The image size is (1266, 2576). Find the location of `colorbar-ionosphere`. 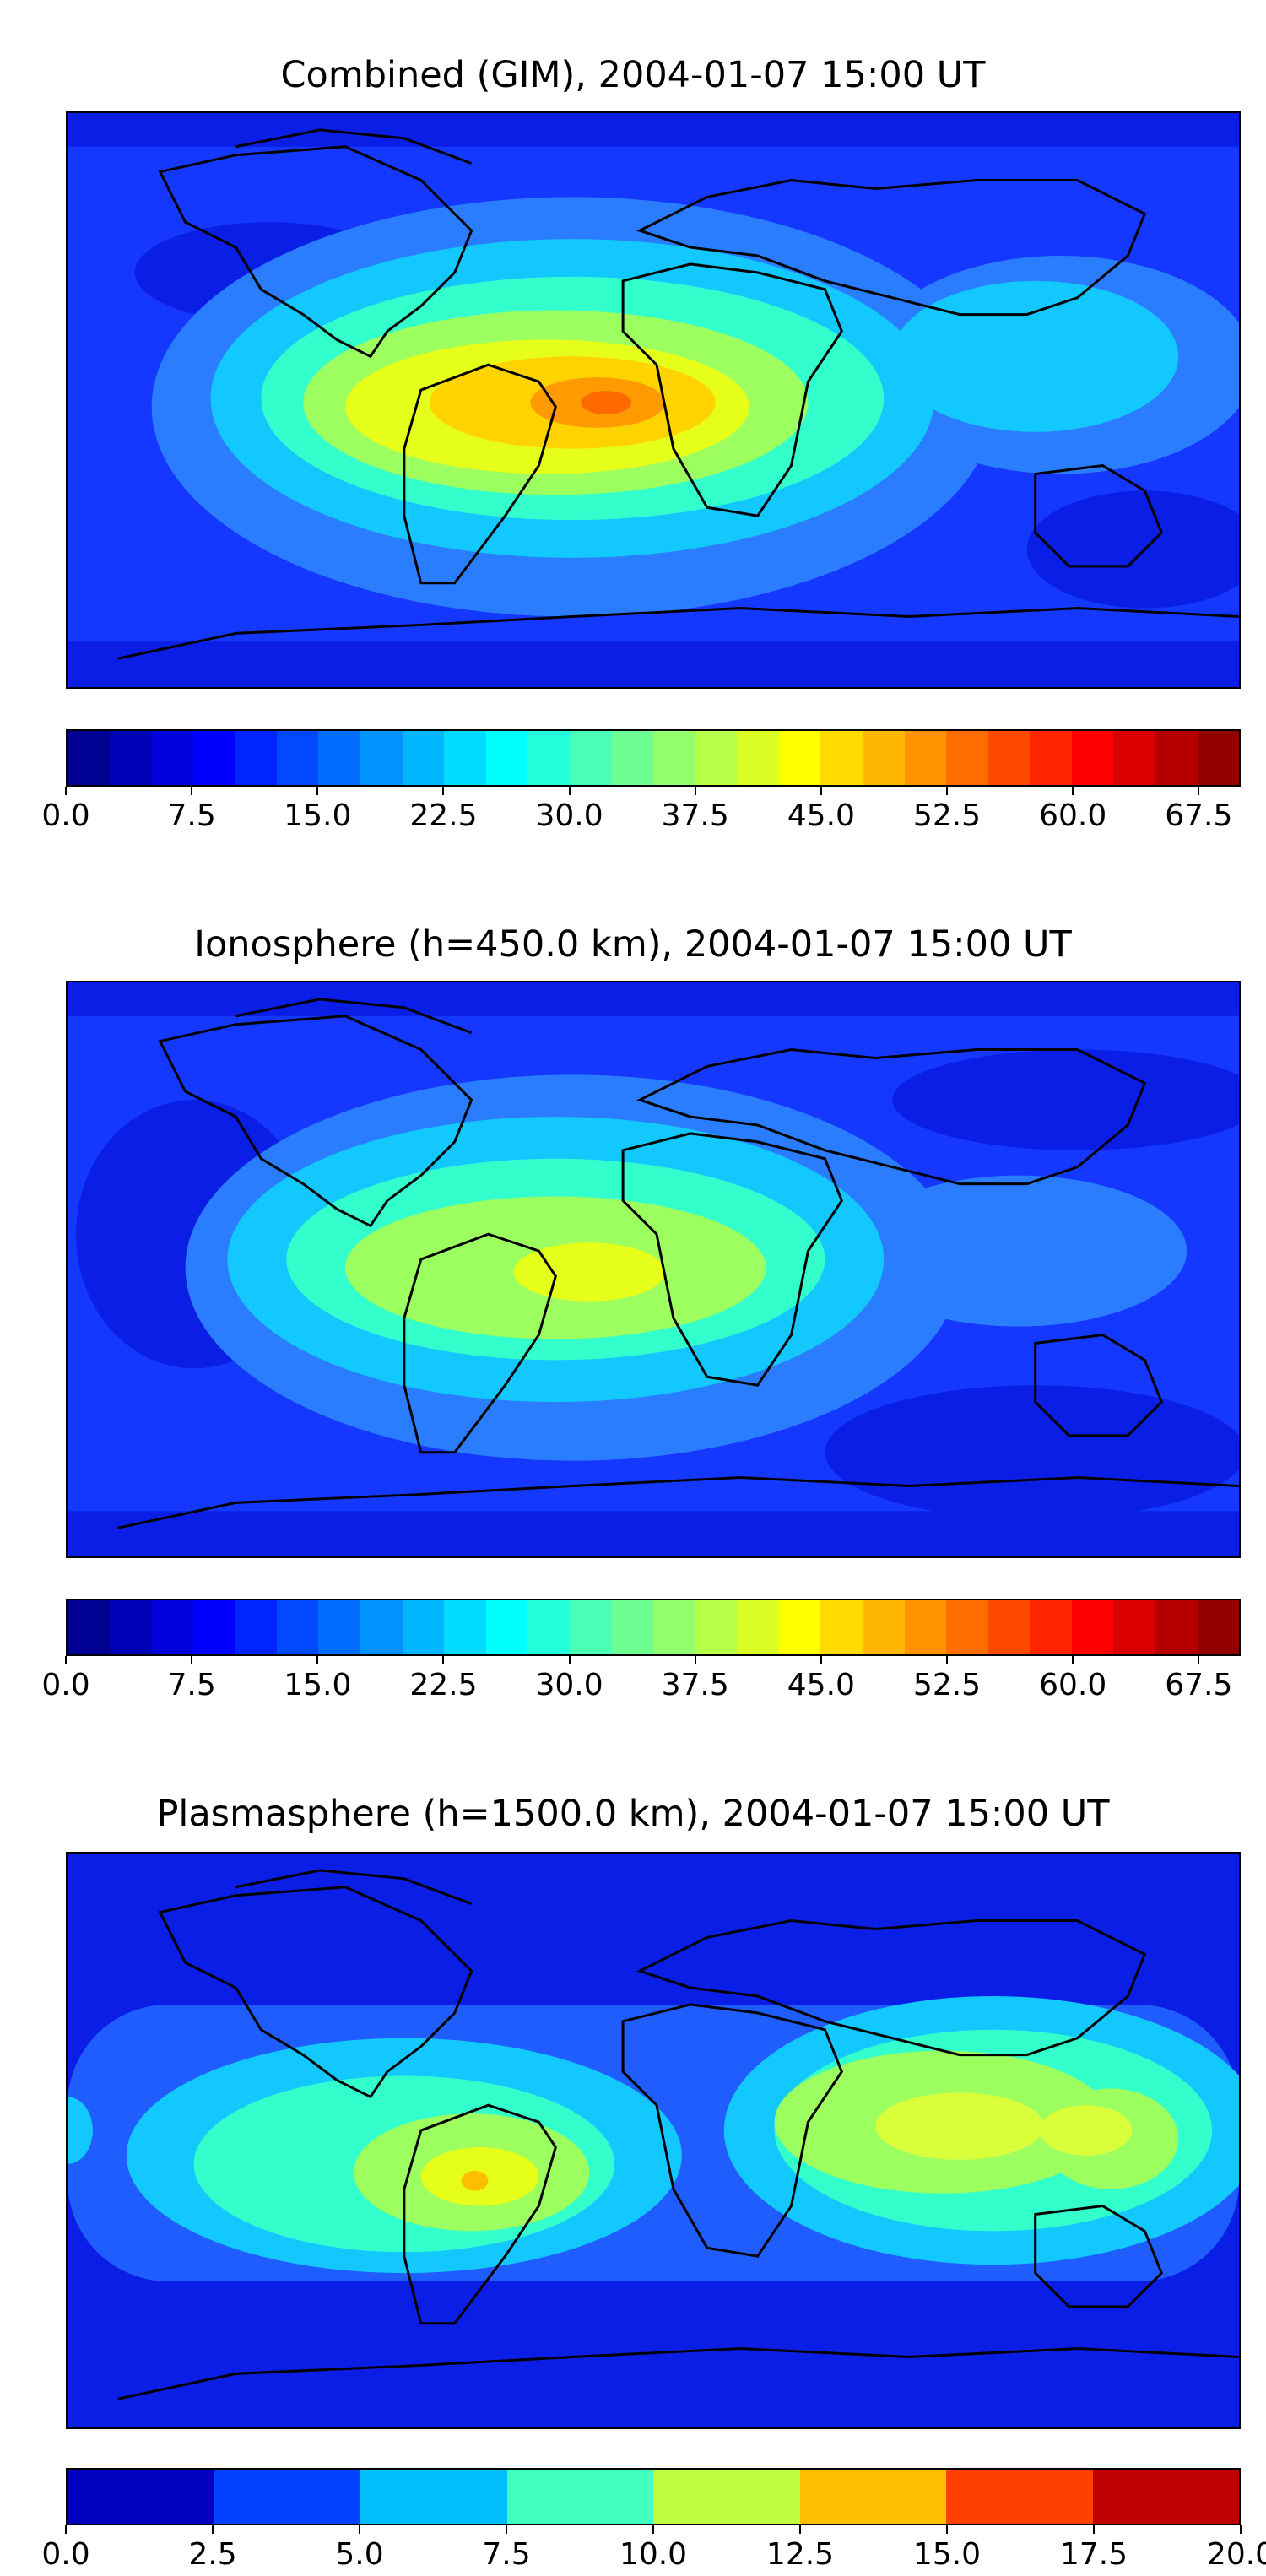

colorbar-ionosphere is located at coordinates (653, 1627).